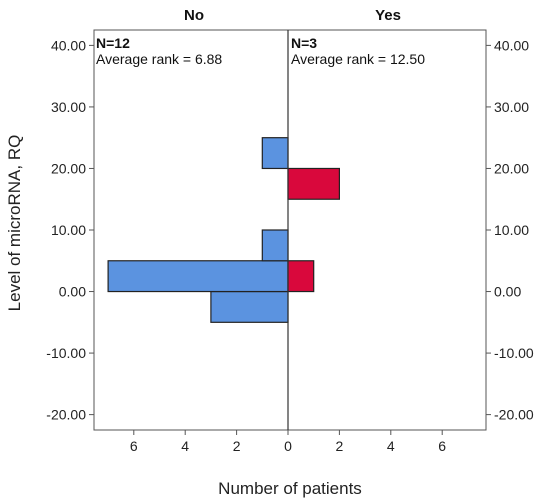 This screenshot has width=550, height=504. Describe the element at coordinates (391, 446) in the screenshot. I see `x-tick-label-right: 4` at that location.